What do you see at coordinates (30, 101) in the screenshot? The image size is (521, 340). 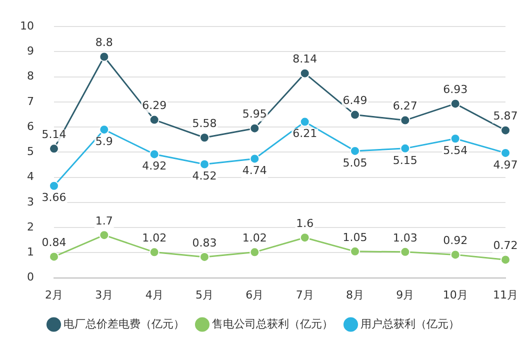 I see `y-tick-label: 7` at bounding box center [30, 101].